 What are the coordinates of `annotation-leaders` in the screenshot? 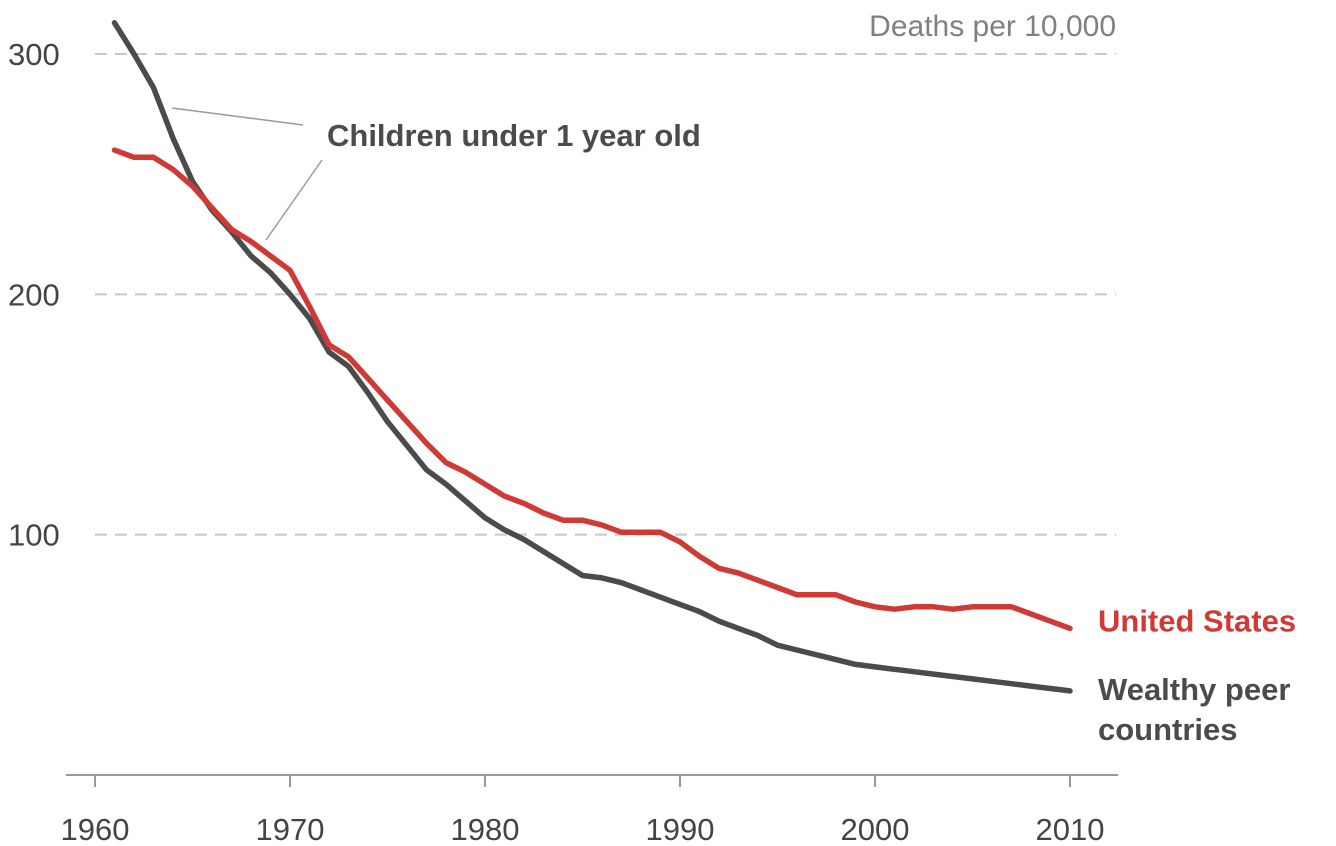 It's located at (247, 174).